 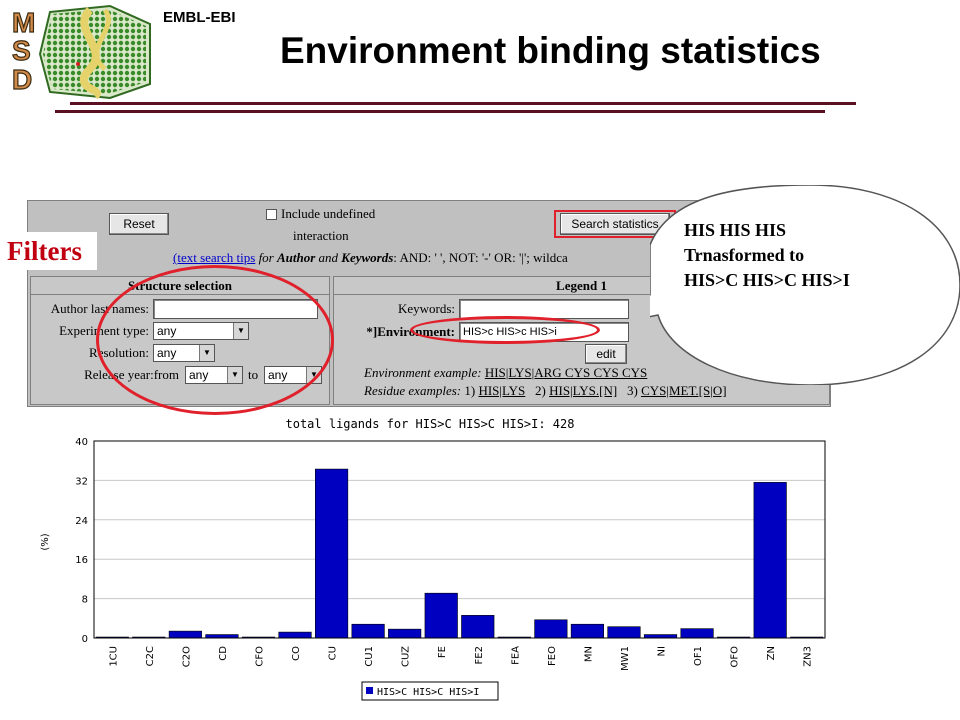 What do you see at coordinates (223, 653) in the screenshot?
I see `x-tick-label: CD` at bounding box center [223, 653].